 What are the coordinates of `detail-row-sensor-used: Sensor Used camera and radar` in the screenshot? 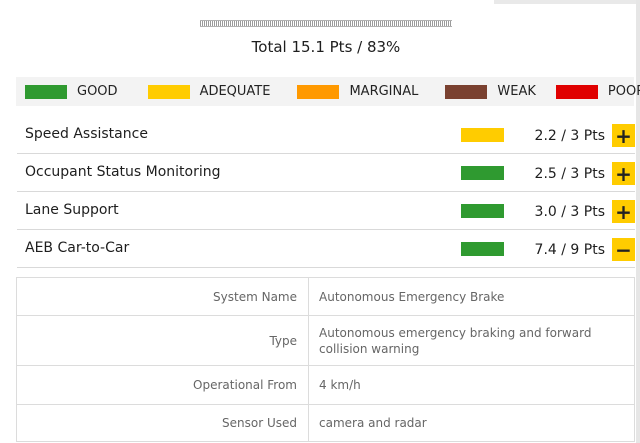 It's located at (325, 423).